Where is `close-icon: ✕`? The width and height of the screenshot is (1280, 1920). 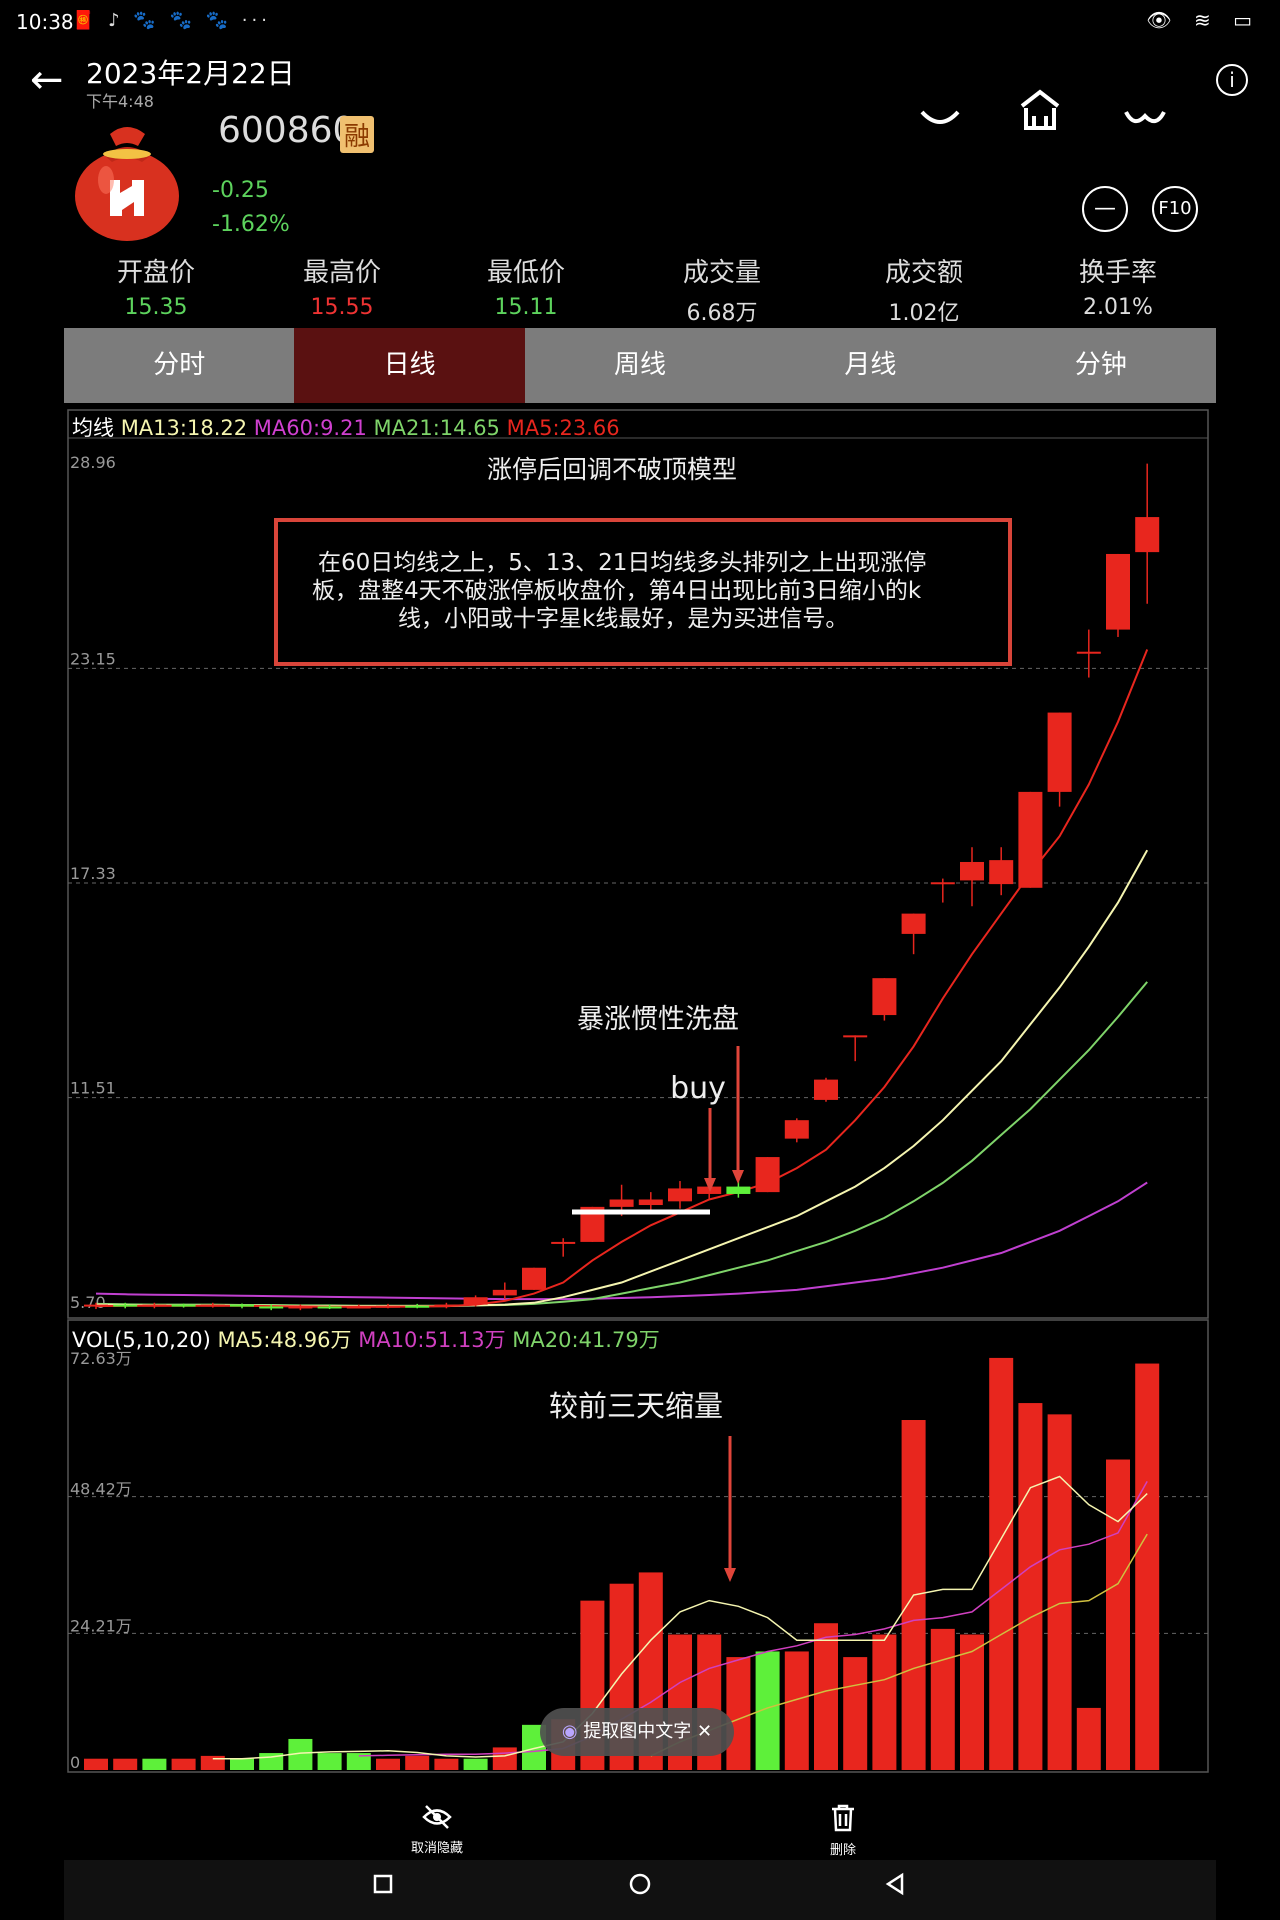 close-icon: ✕ is located at coordinates (705, 1731).